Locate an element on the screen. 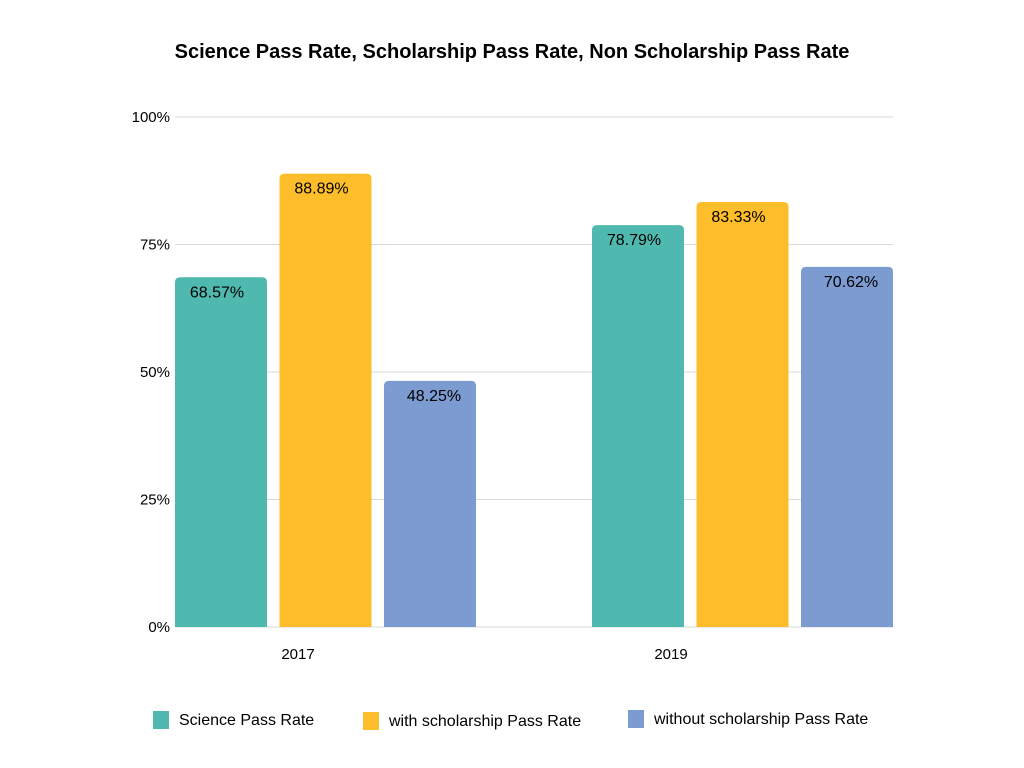  legend-label: with scholarship Pass Rate is located at coordinates (484, 721).